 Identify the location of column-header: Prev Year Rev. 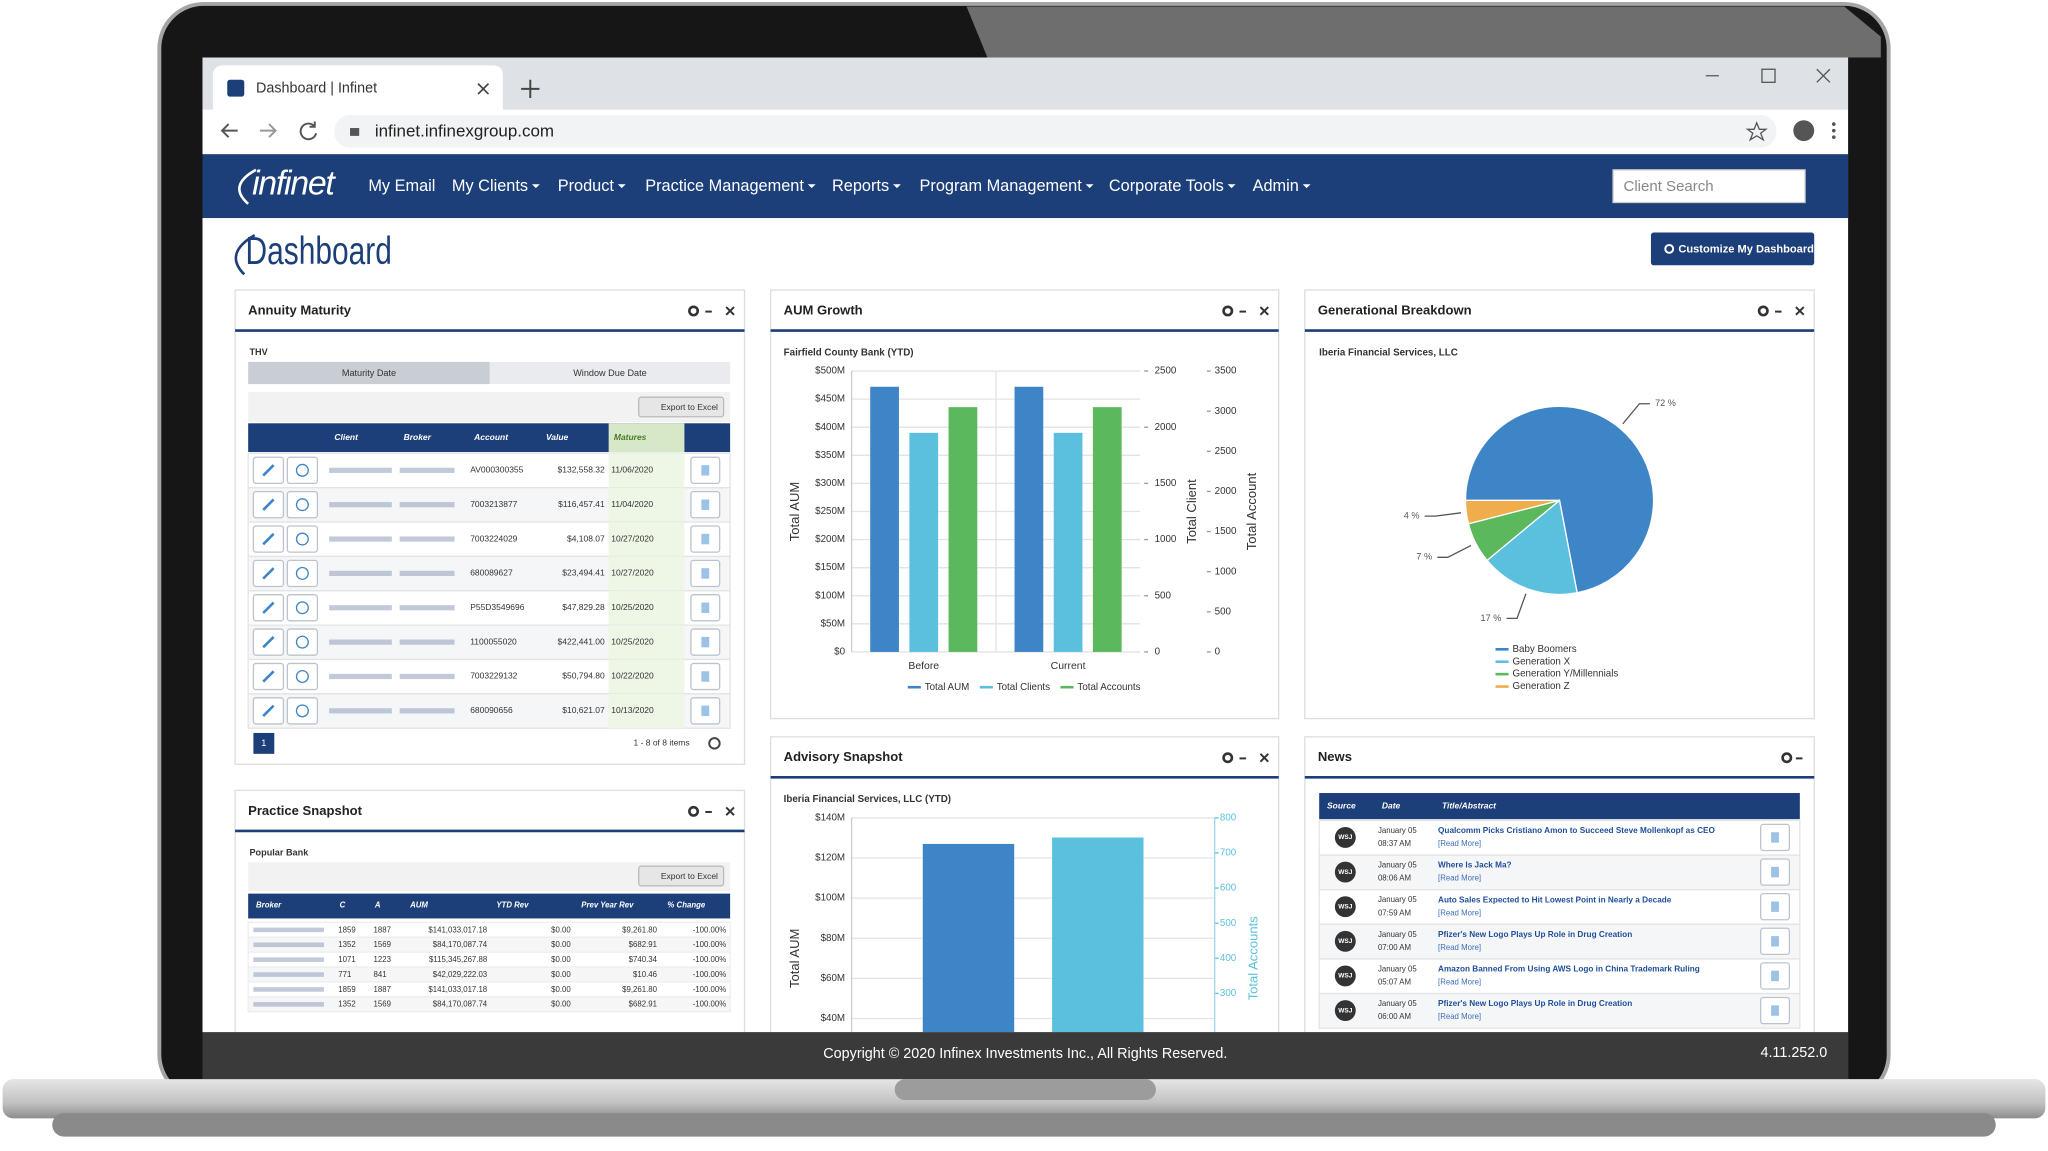
(607, 904).